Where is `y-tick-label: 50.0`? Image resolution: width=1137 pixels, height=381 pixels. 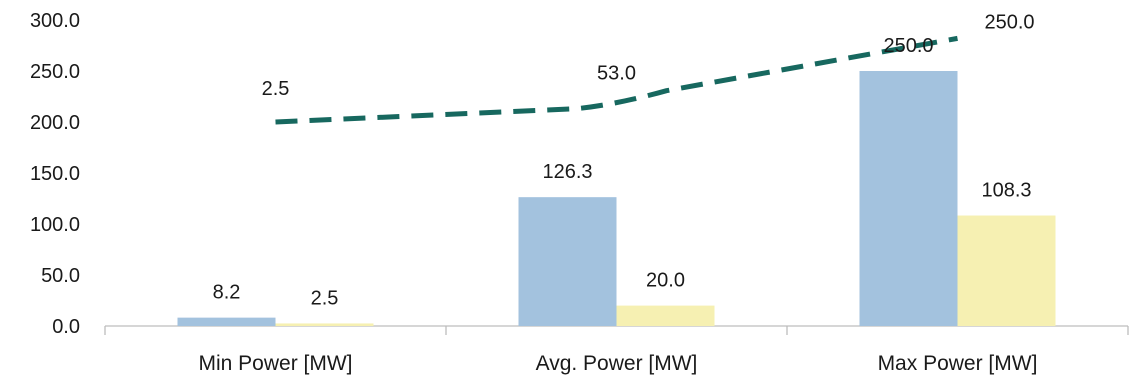
y-tick-label: 50.0 is located at coordinates (60, 276).